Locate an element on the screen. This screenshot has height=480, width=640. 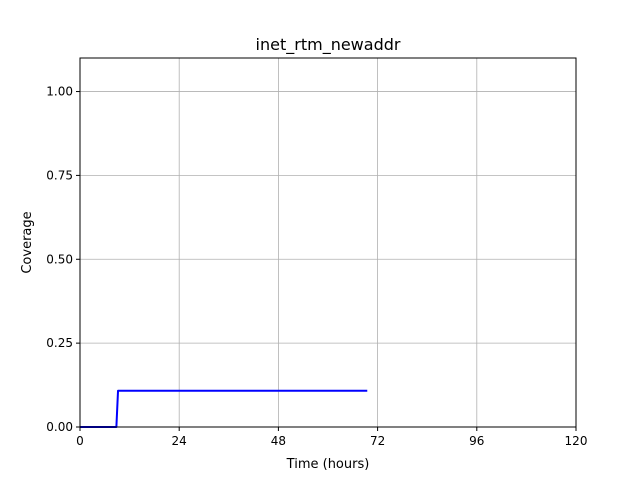
y-tick-label: 1.00 is located at coordinates (59, 92).